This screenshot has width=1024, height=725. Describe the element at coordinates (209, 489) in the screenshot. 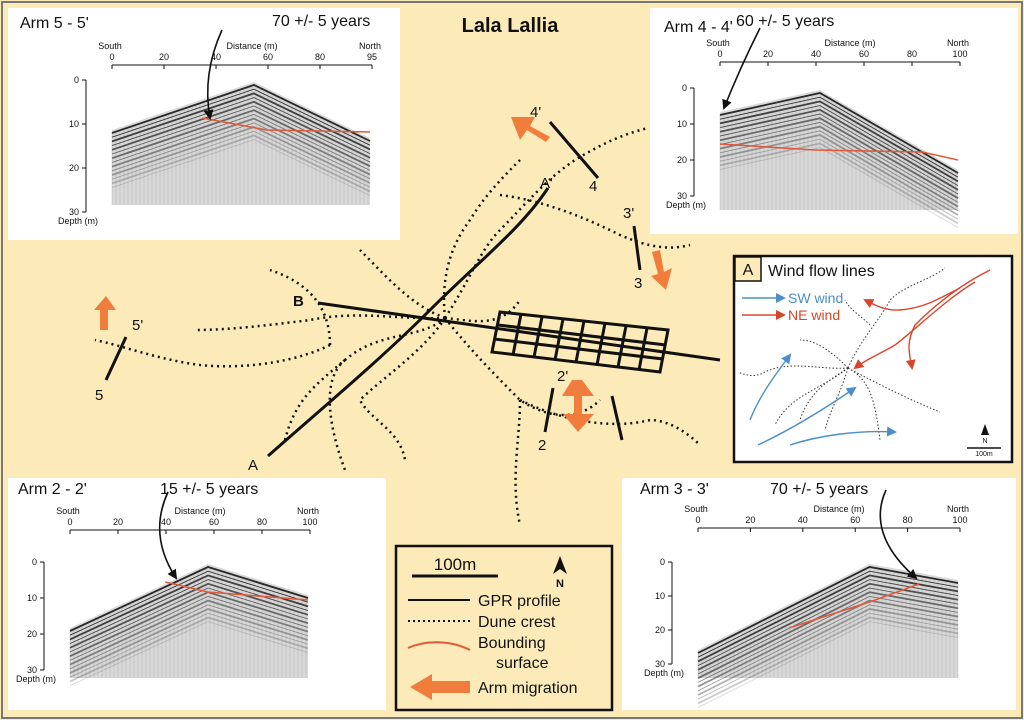

I see `profile-age-label: 15 +/- 5 years` at that location.